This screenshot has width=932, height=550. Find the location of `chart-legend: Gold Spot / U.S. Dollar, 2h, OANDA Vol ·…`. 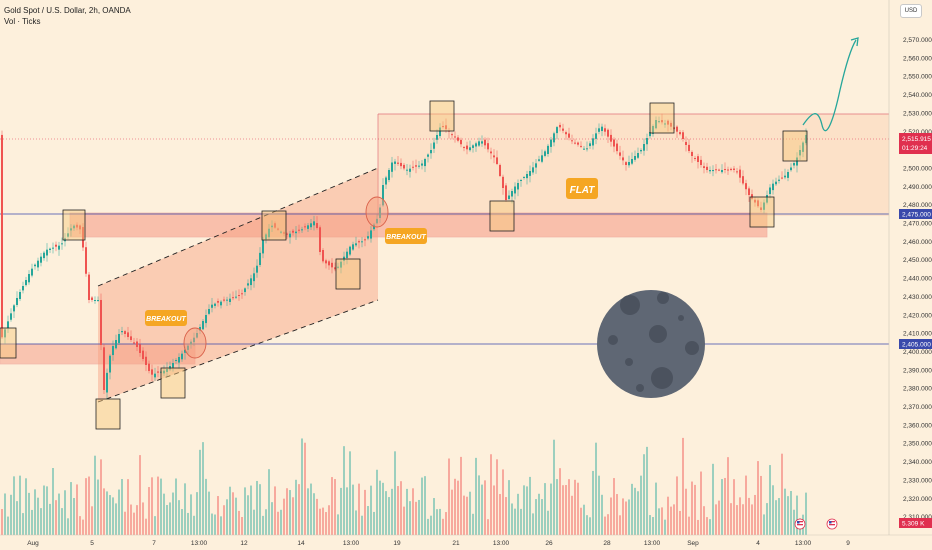

chart-legend: Gold Spot / U.S. Dollar, 2h, OANDA Vol ·… is located at coordinates (67, 16).